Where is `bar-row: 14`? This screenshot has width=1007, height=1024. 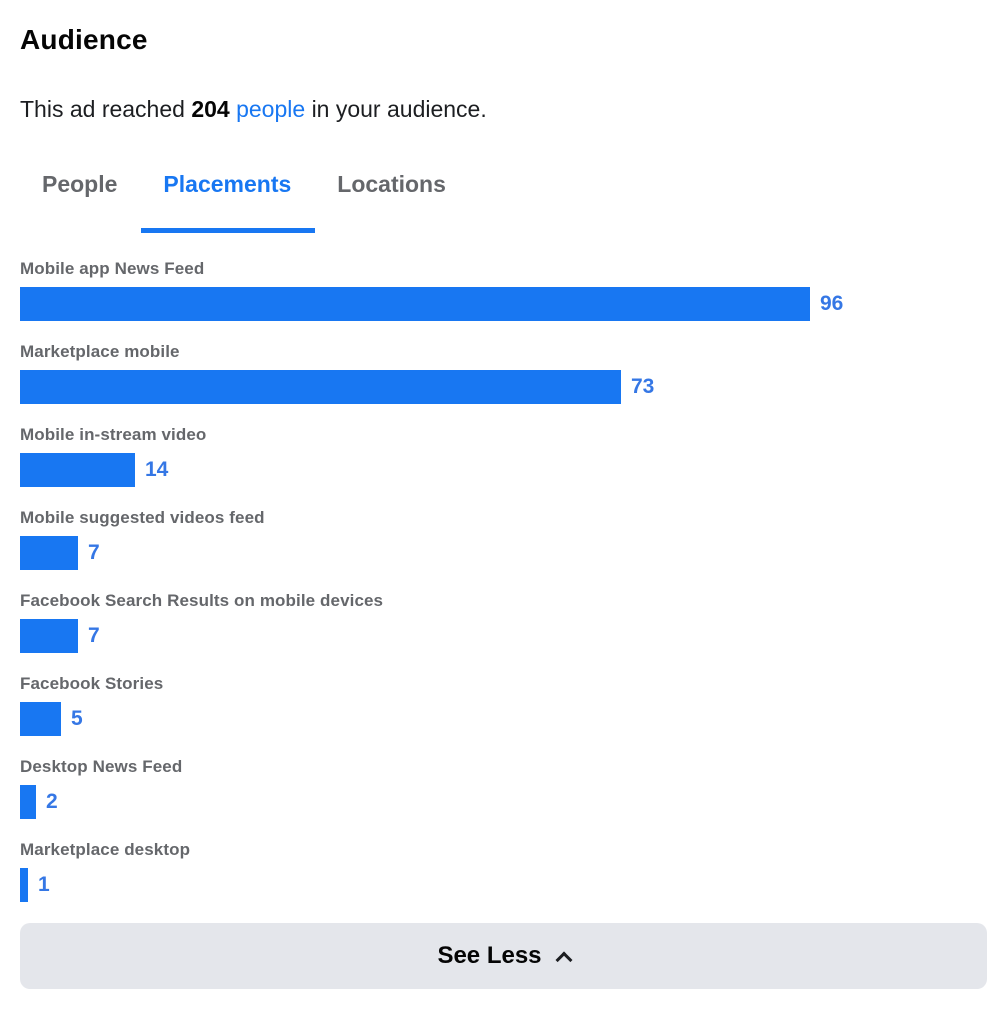 bar-row: 14 is located at coordinates (503, 470).